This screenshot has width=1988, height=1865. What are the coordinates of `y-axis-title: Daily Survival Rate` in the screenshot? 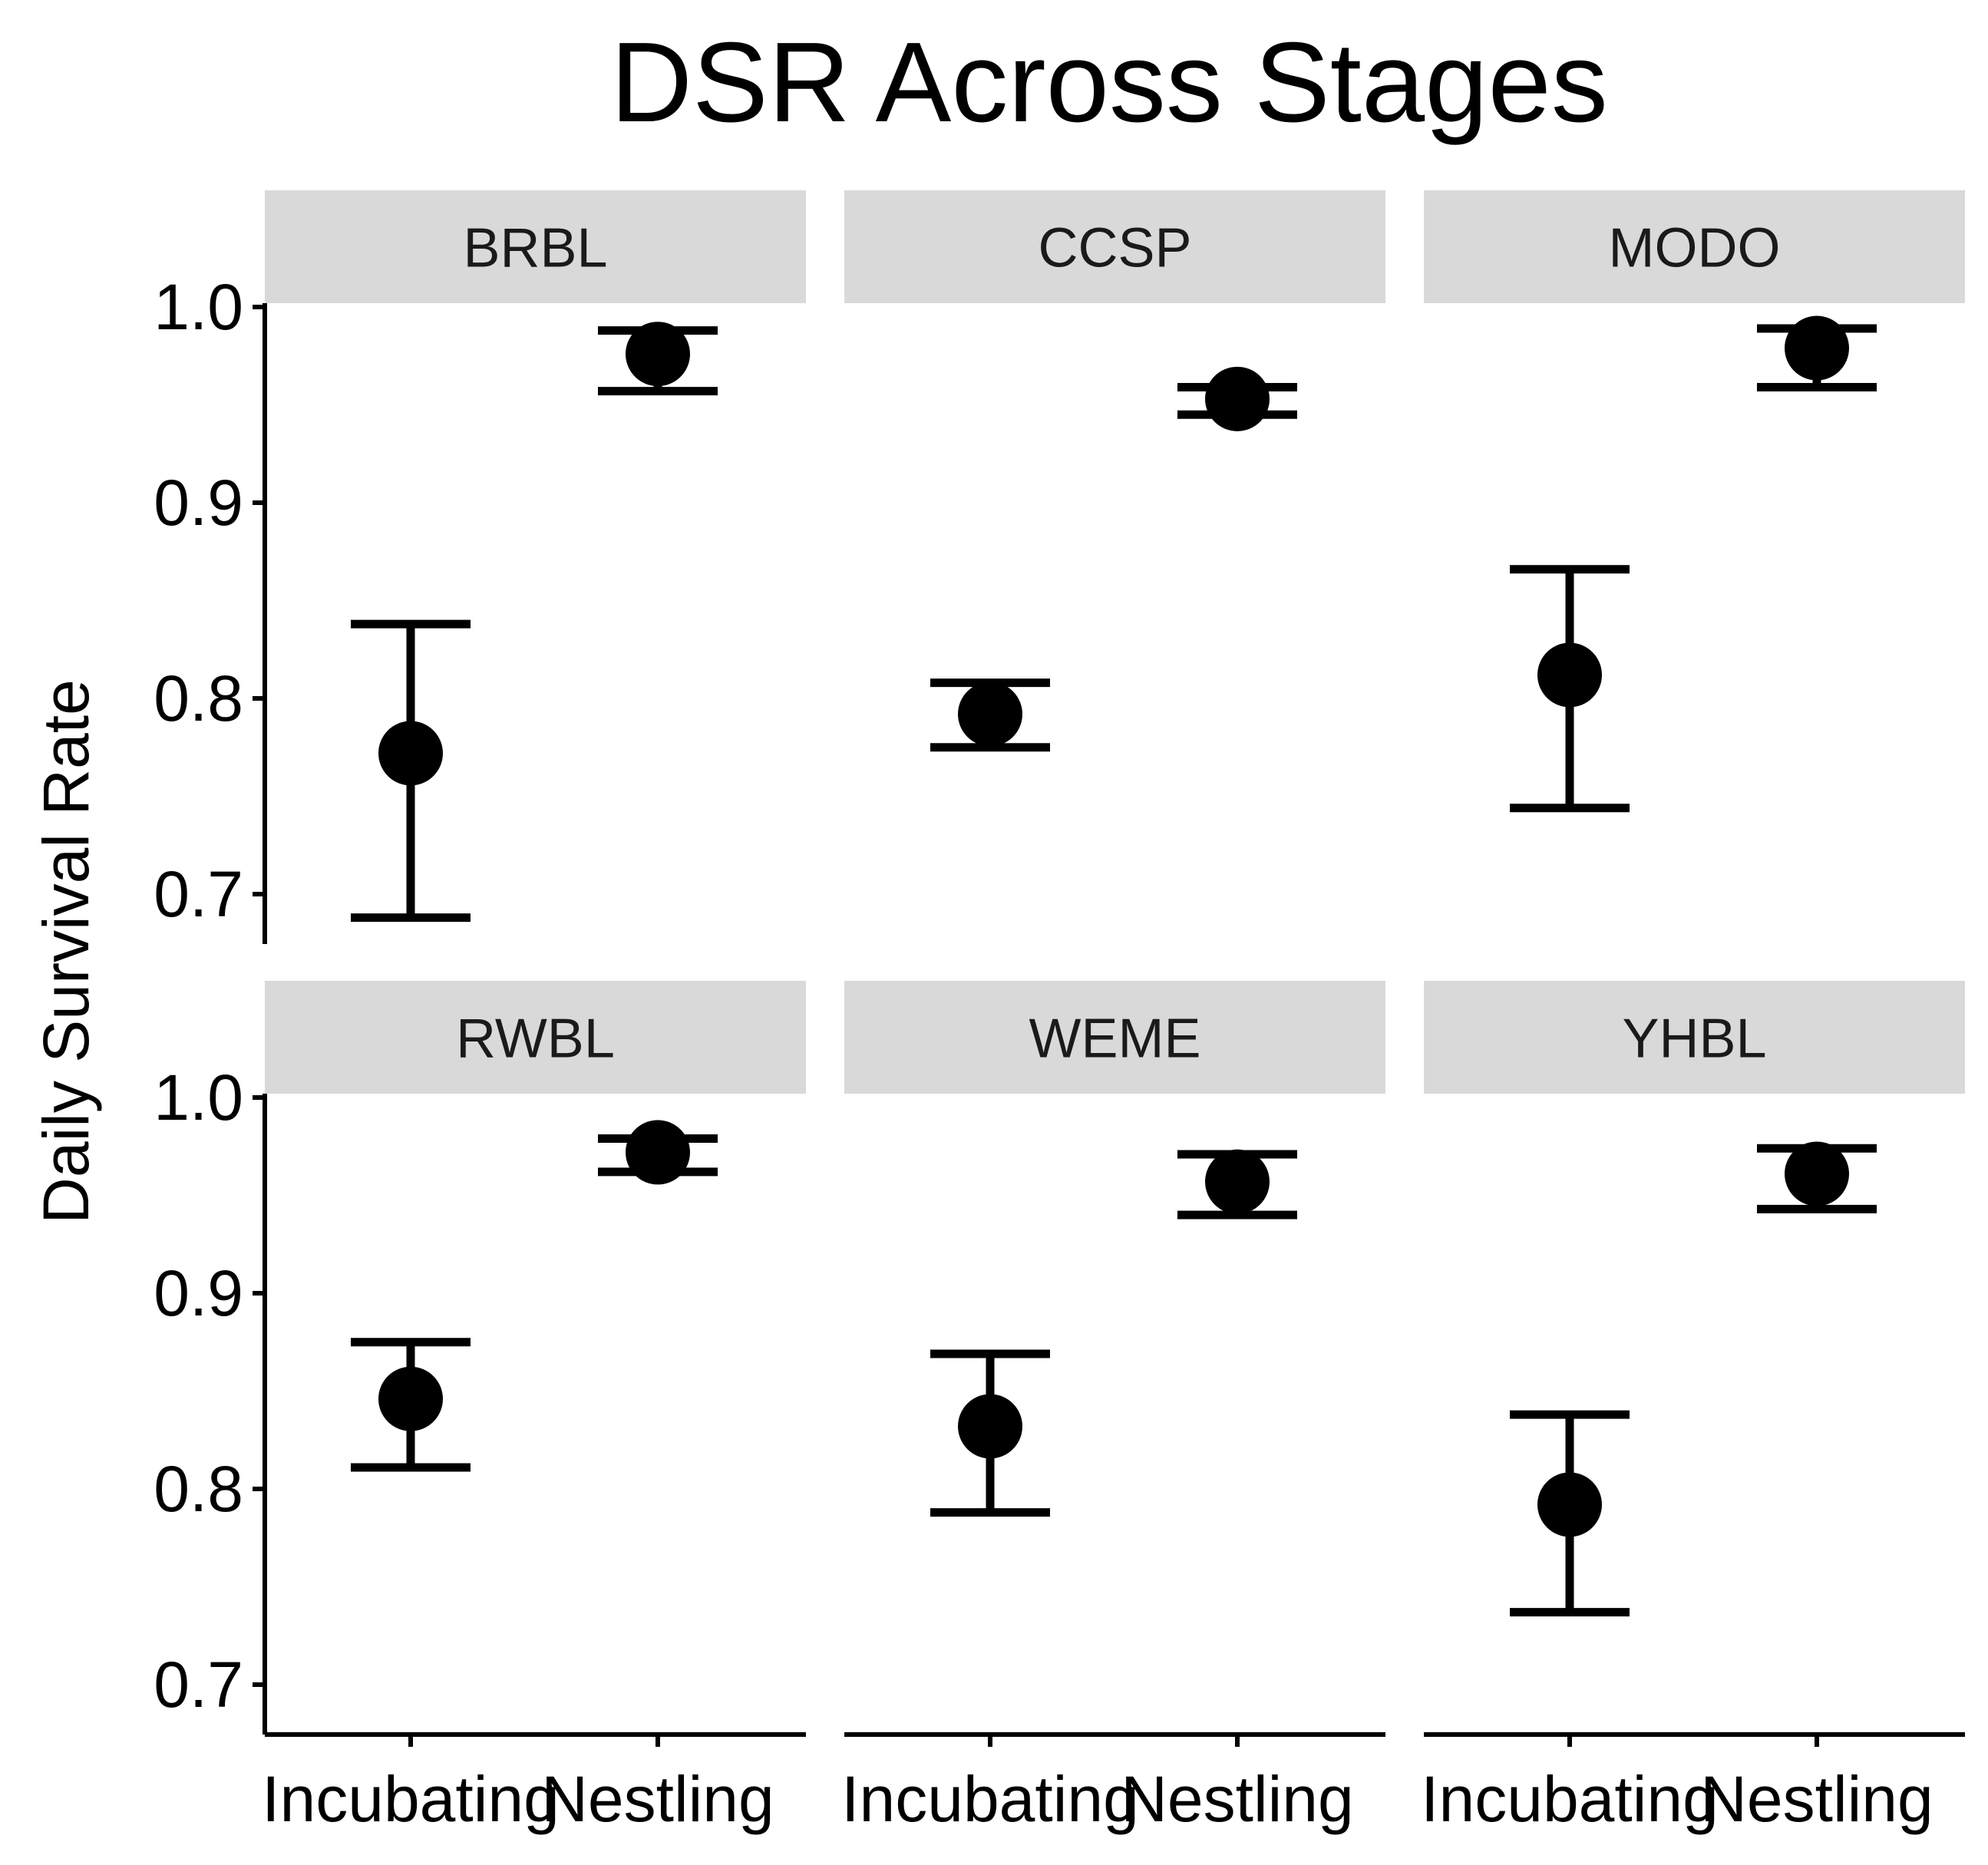 It's located at (66, 951).